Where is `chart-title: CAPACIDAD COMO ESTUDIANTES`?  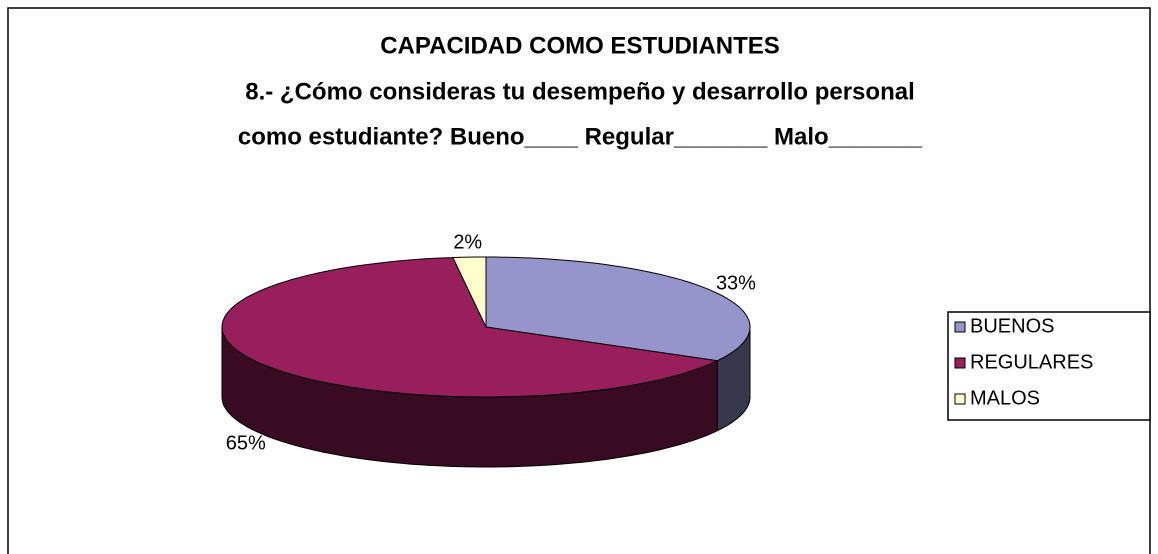
chart-title: CAPACIDAD COMO ESTUDIANTES is located at coordinates (580, 45).